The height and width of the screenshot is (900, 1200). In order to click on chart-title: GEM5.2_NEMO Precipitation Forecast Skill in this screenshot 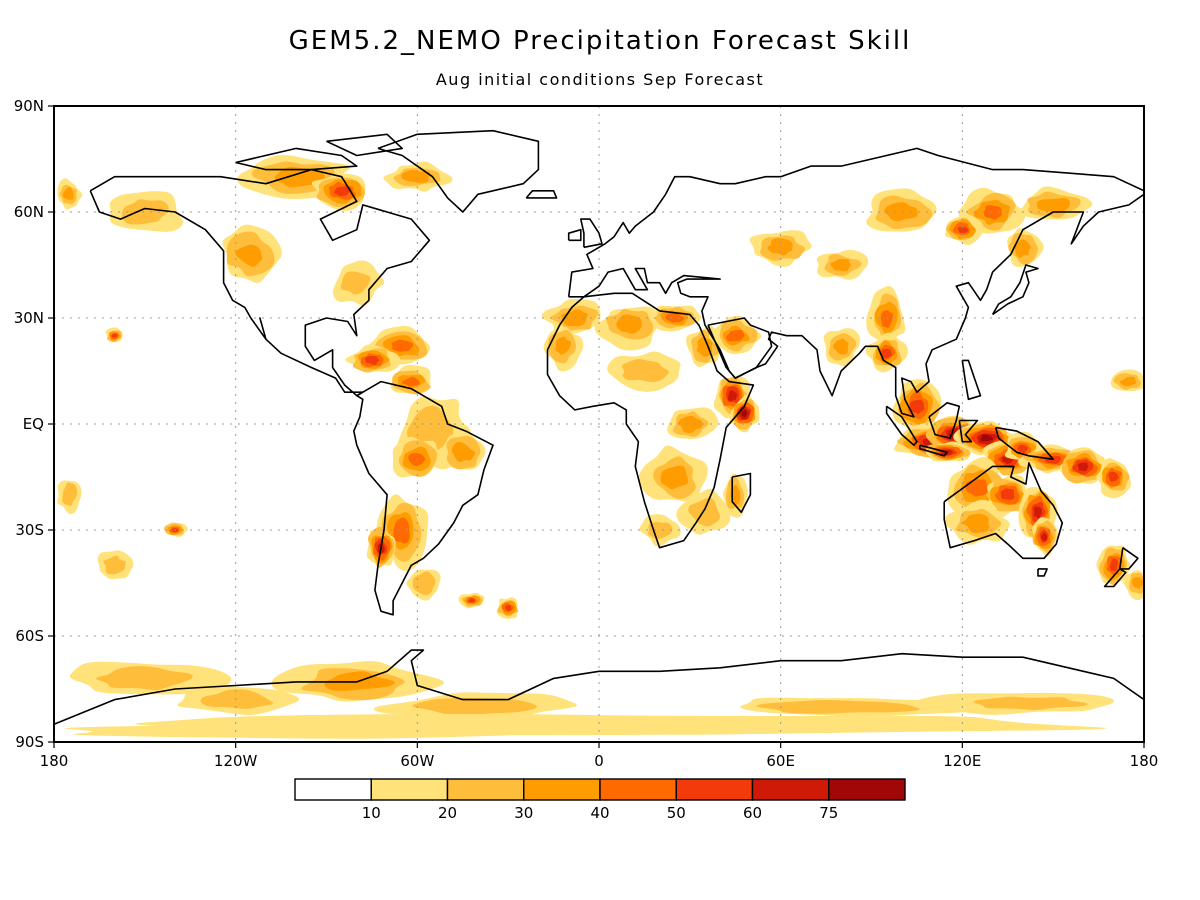, I will do `click(600, 41)`.